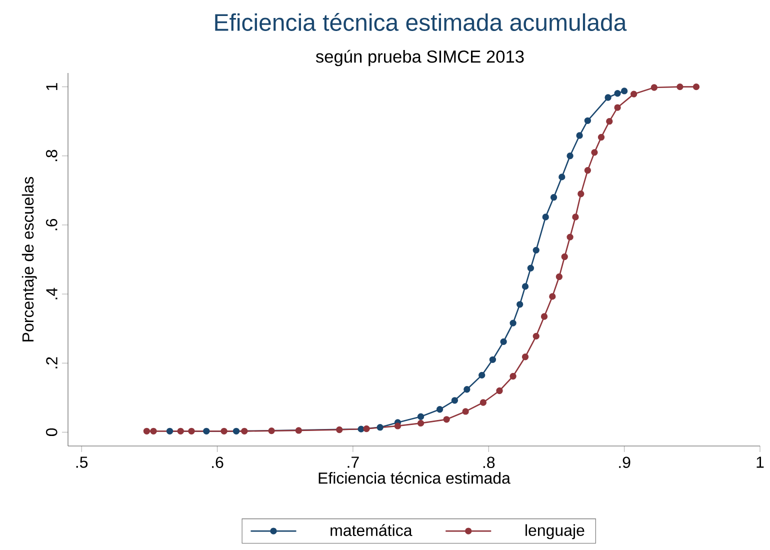 The image size is (770, 550). What do you see at coordinates (52, 432) in the screenshot?
I see `y-tick-label: 0` at bounding box center [52, 432].